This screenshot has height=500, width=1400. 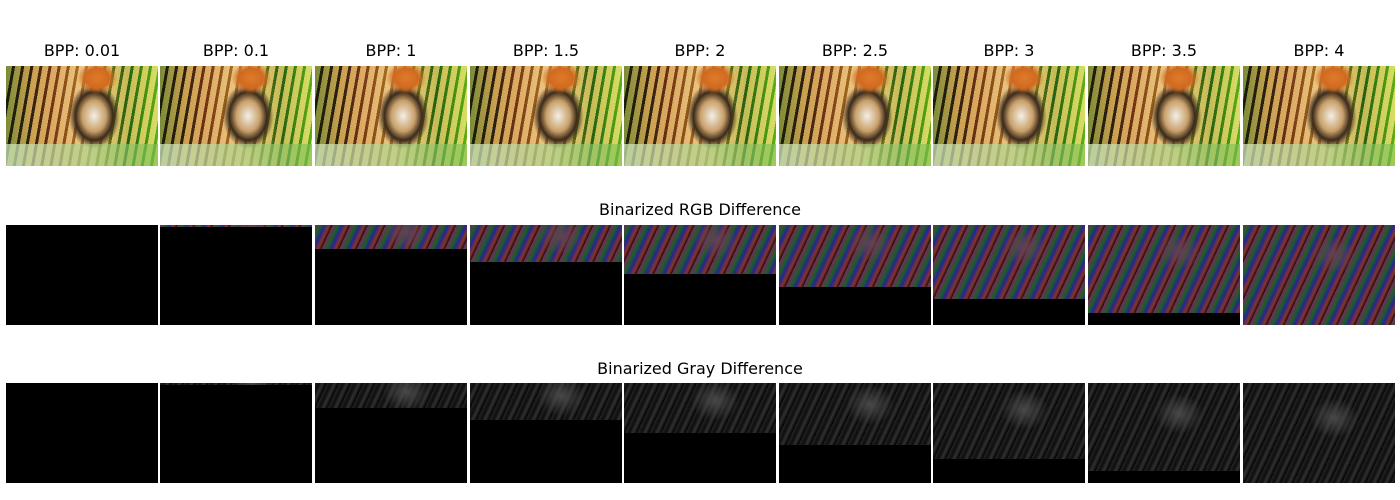 I want to click on column-title: BPP: 2.5, so click(x=855, y=50).